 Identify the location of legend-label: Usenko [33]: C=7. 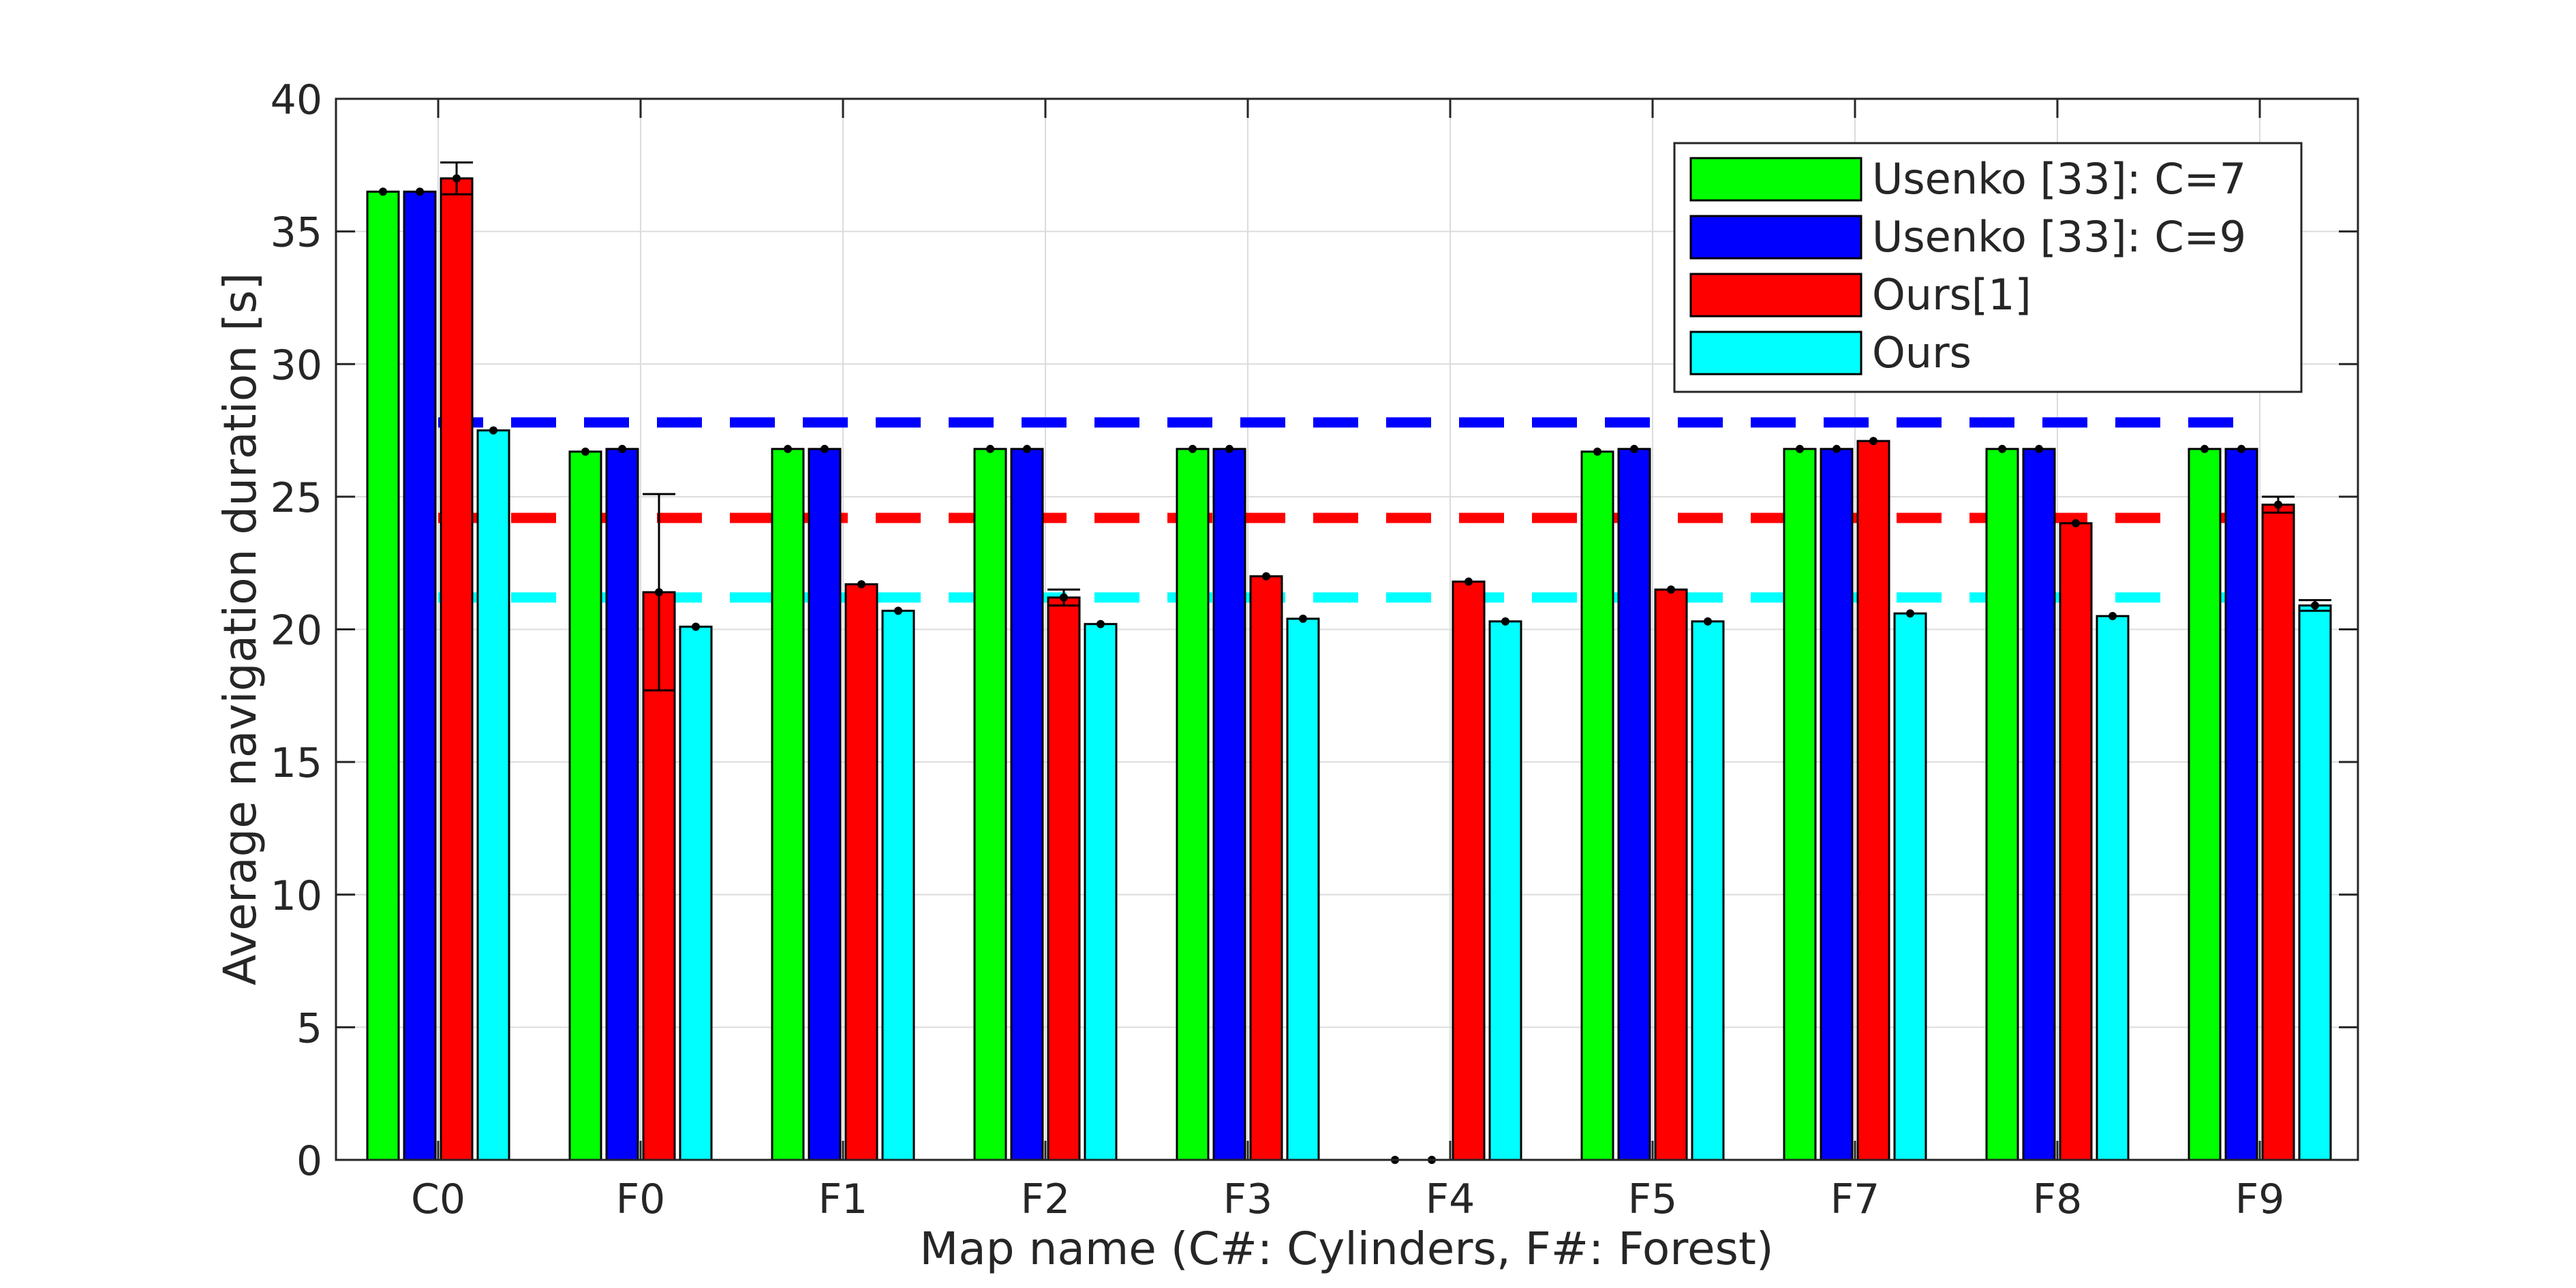
(2059, 179).